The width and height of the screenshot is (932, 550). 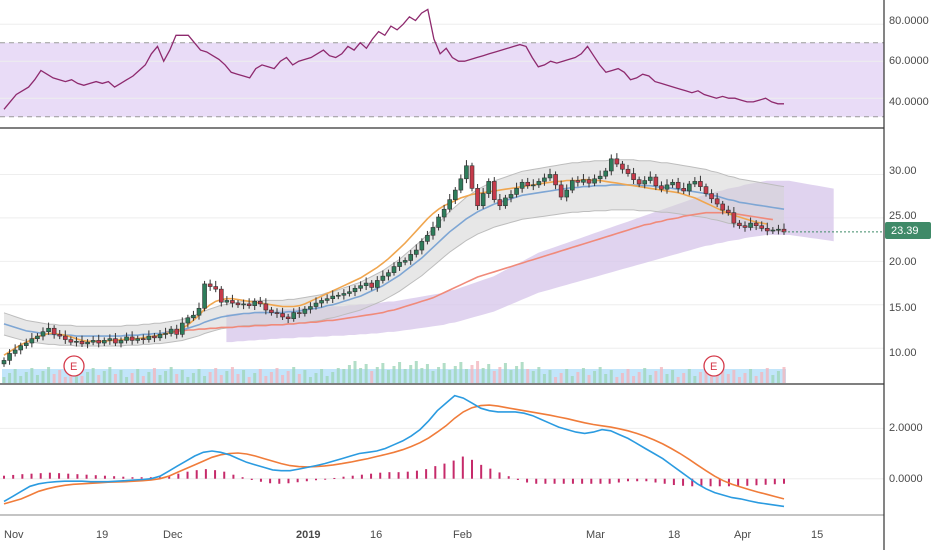 What do you see at coordinates (674, 535) in the screenshot?
I see `x-label-18: 18` at bounding box center [674, 535].